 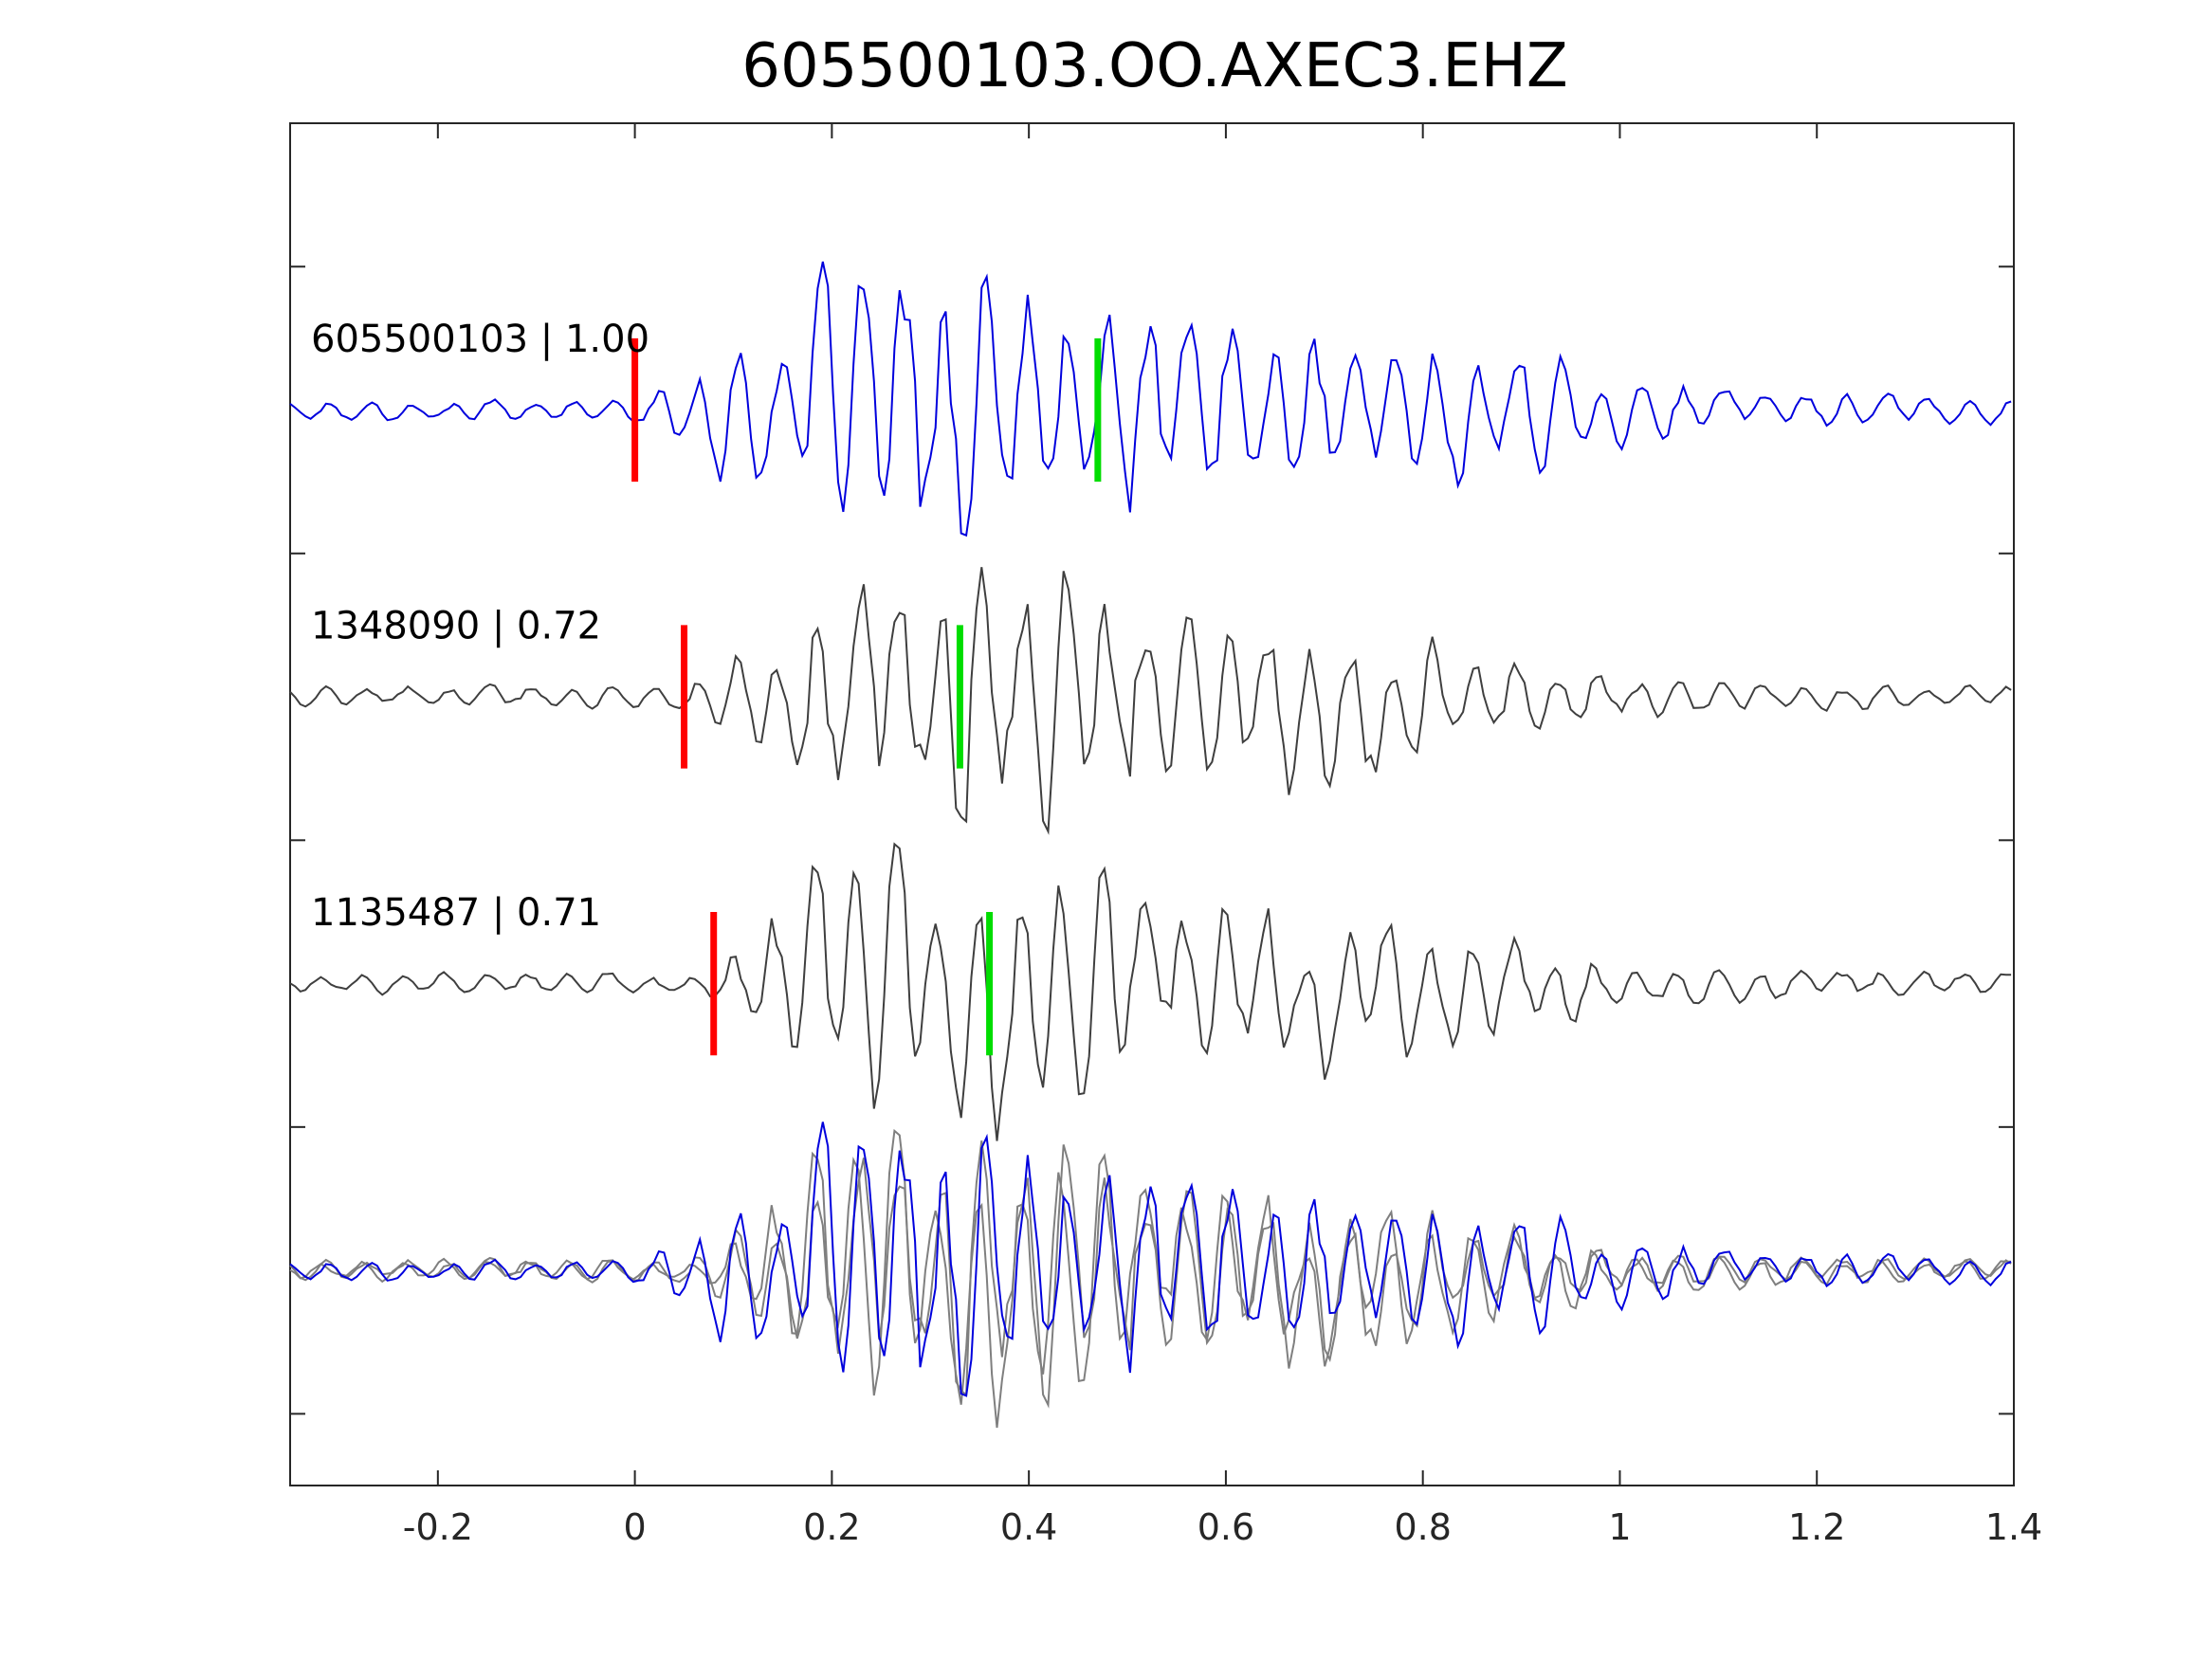 I want to click on phase-picks, so click(x=866, y=696).